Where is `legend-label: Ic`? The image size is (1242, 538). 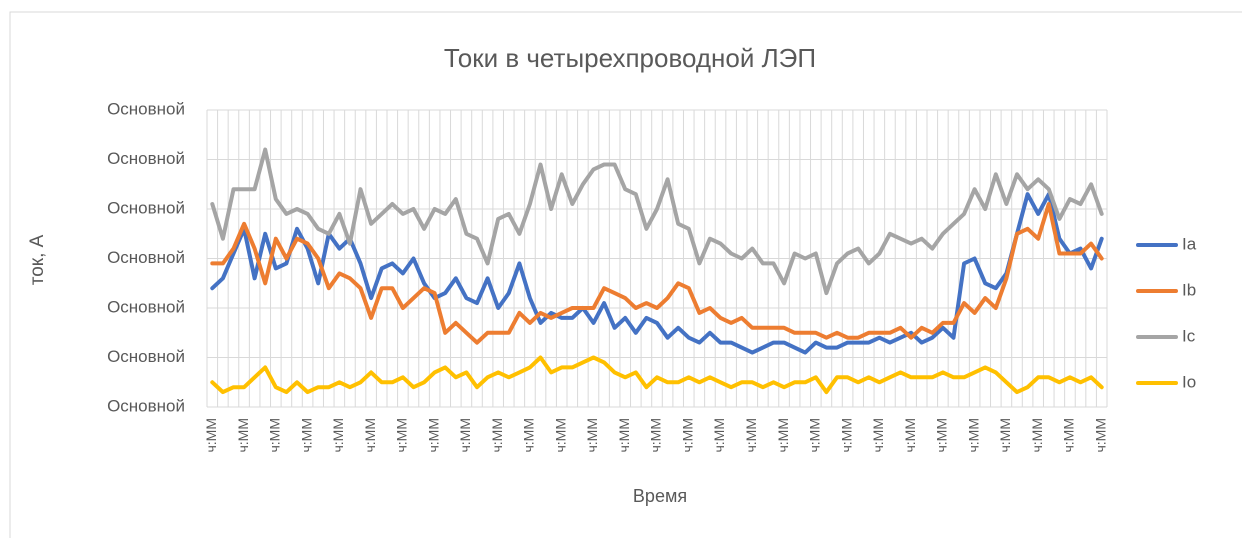 legend-label: Ic is located at coordinates (1189, 335).